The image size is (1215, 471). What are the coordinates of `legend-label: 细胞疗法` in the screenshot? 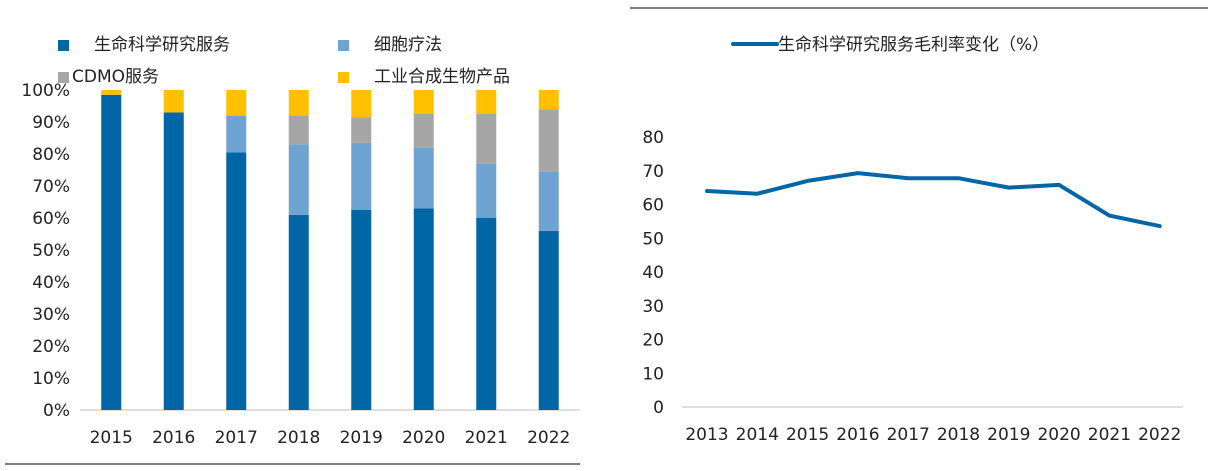 It's located at (408, 45).